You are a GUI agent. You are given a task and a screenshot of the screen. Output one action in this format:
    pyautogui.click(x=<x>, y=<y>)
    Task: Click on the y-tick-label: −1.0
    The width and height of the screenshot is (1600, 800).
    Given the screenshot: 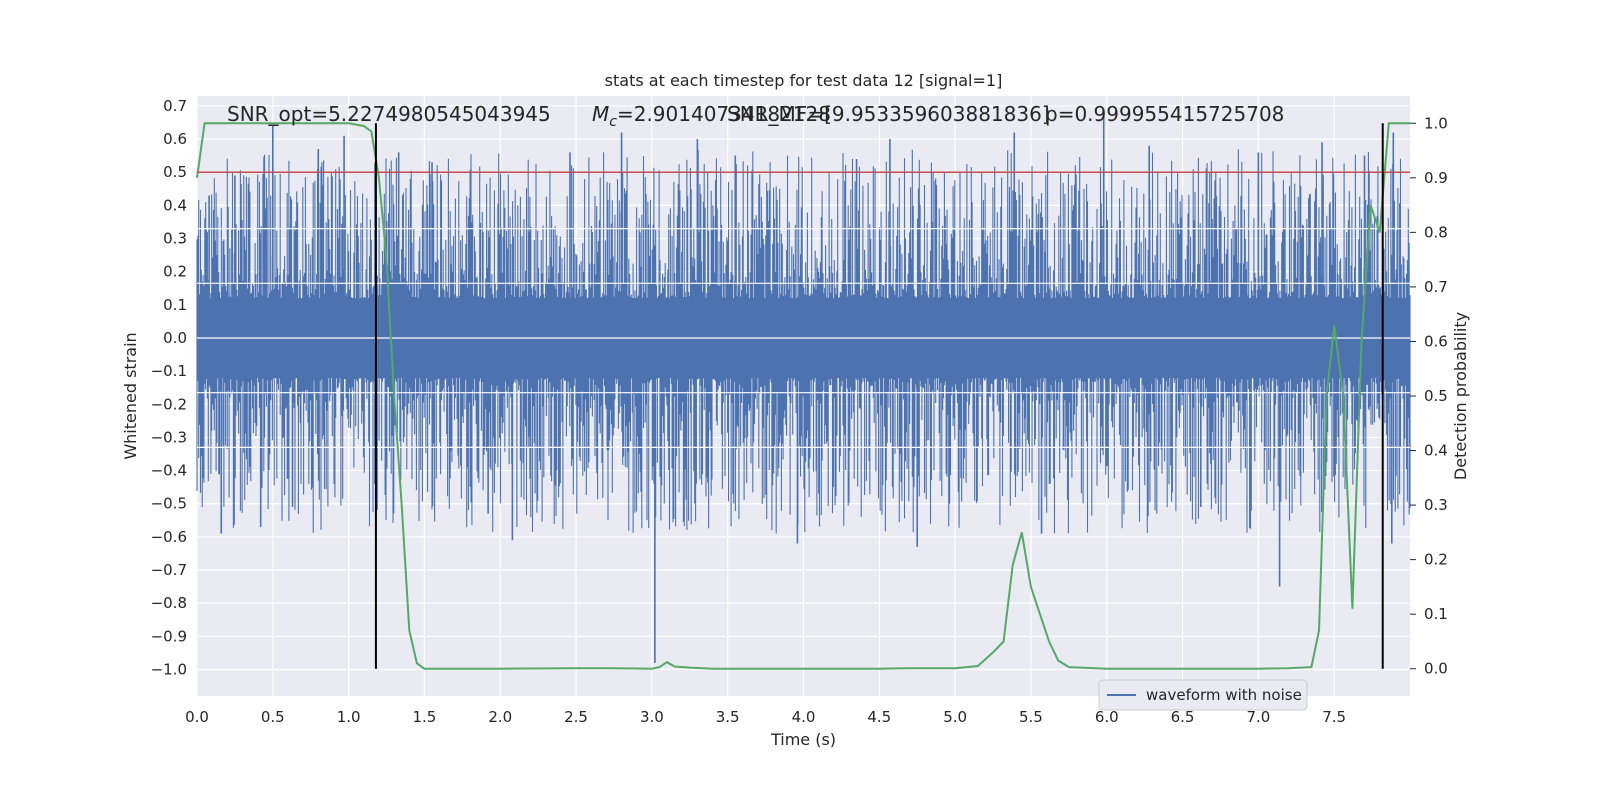 What is the action you would take?
    pyautogui.click(x=169, y=669)
    